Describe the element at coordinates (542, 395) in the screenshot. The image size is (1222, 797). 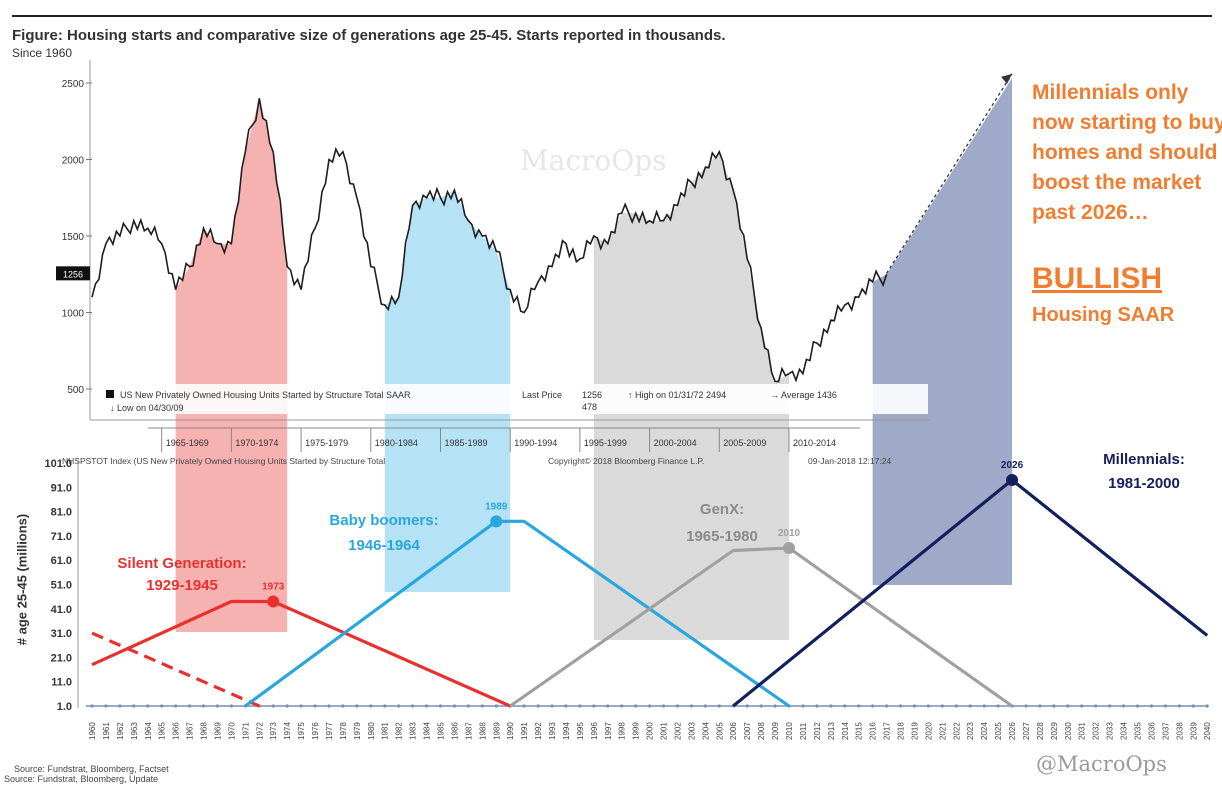
I see `legend-last-price-label: Last Price` at that location.